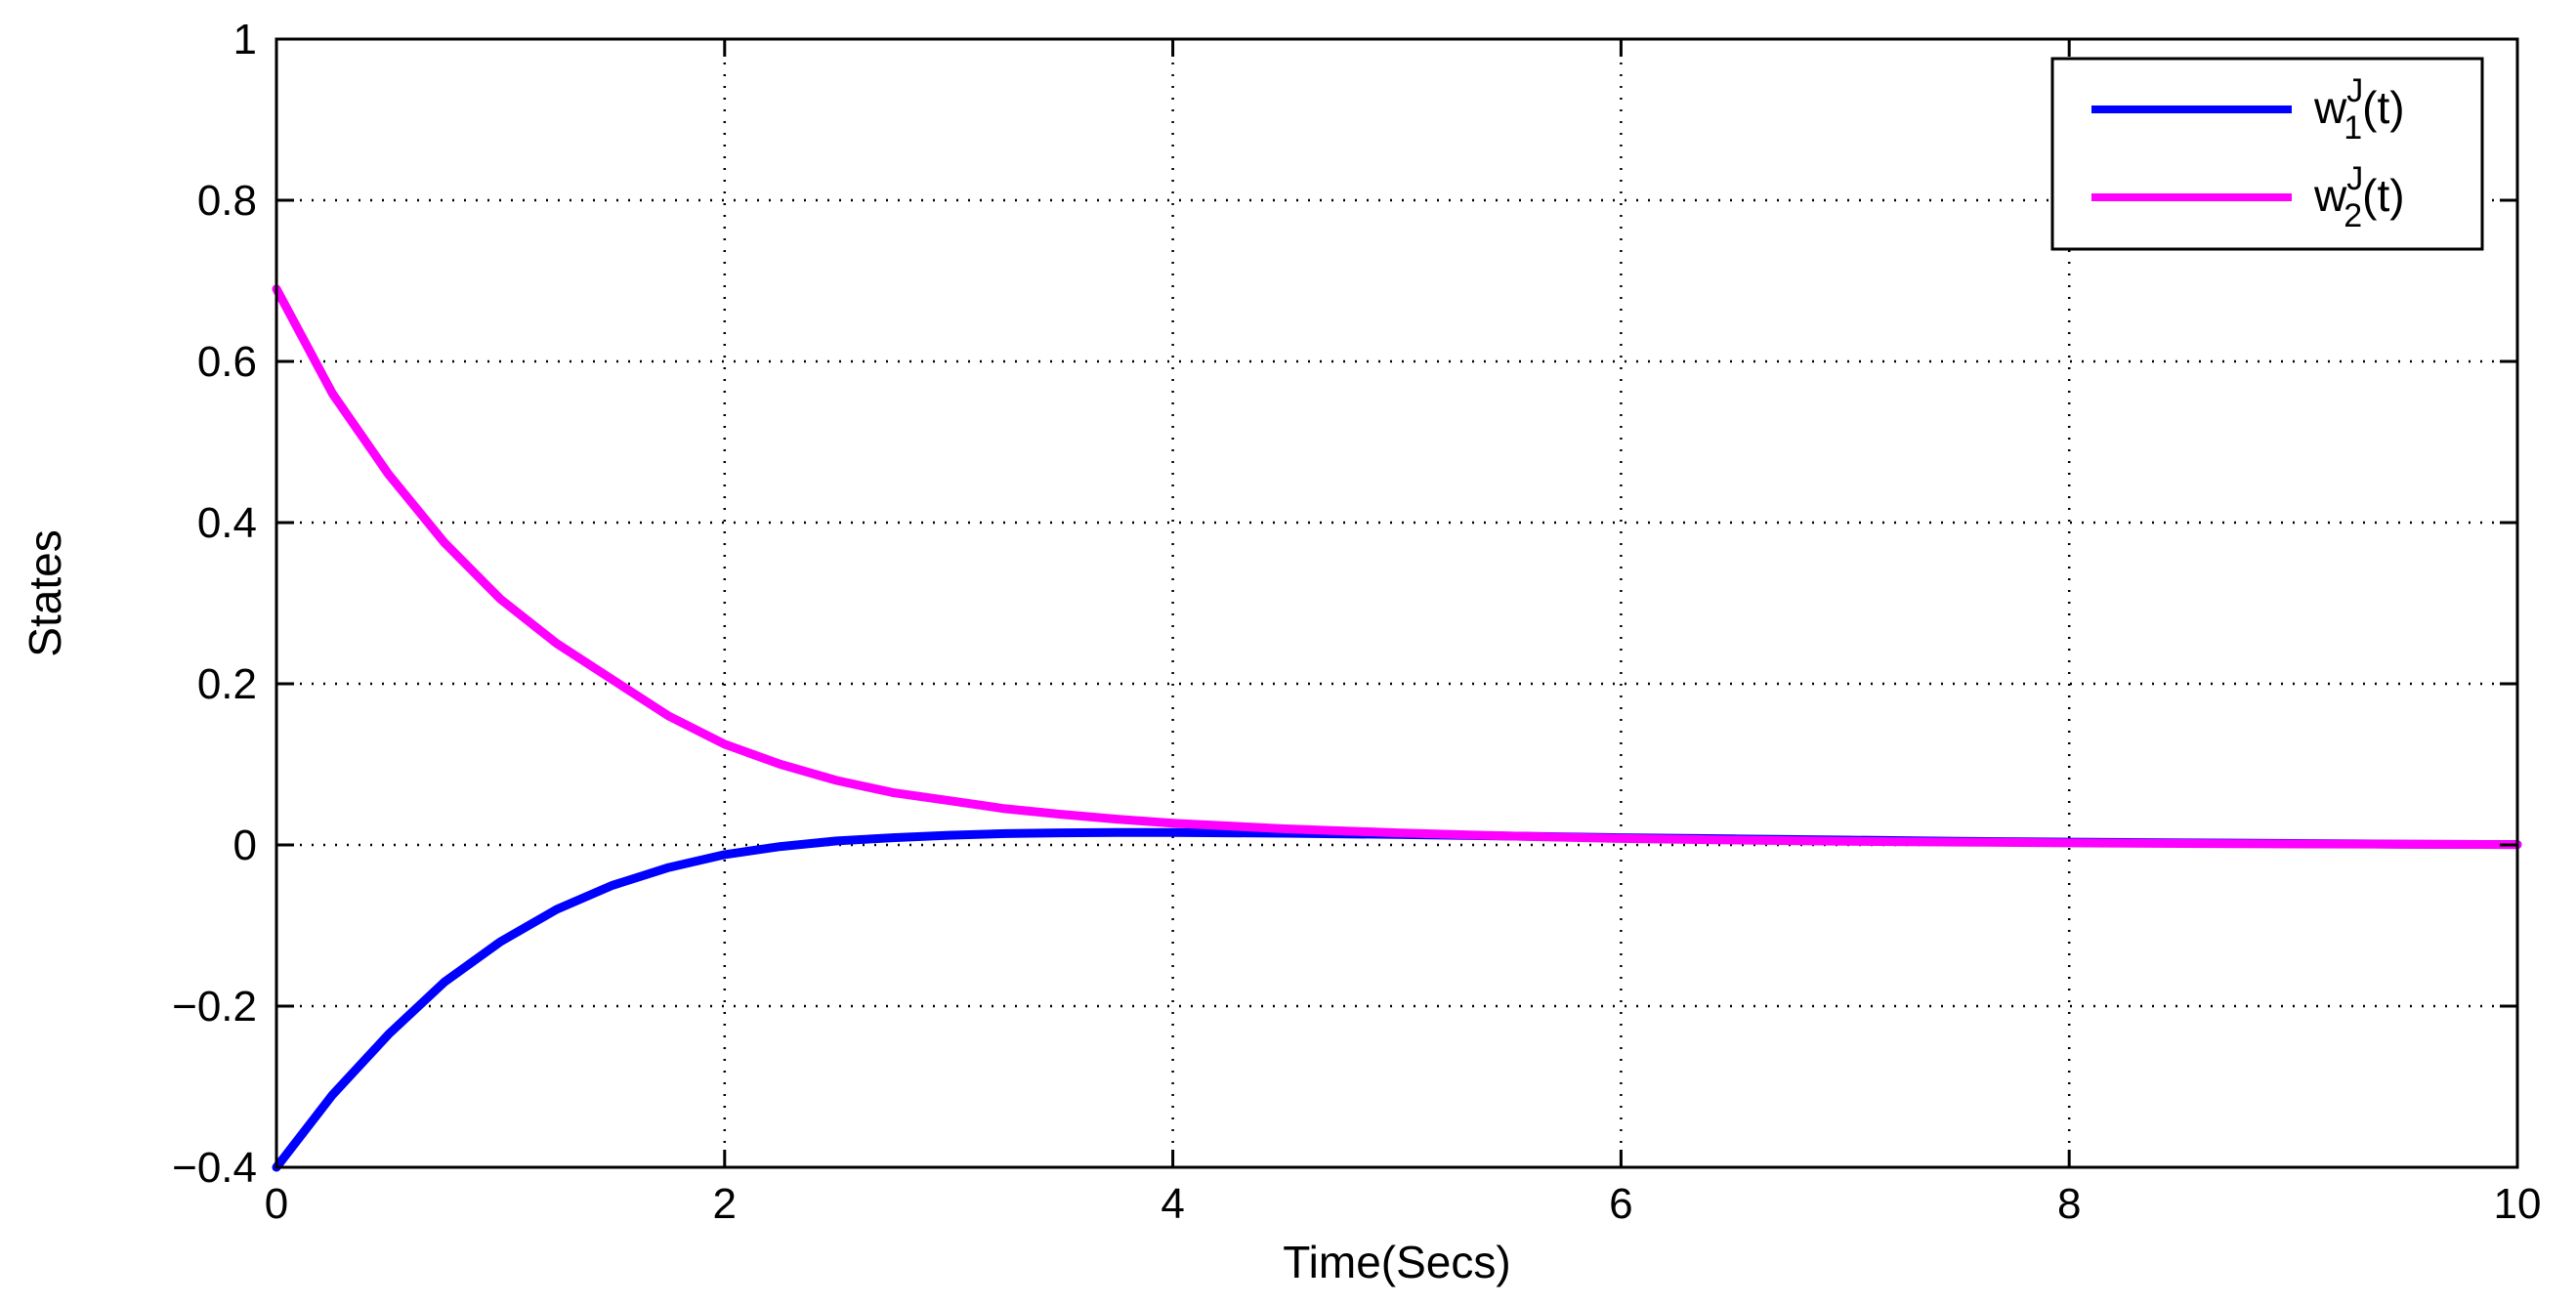 Image resolution: width=2576 pixels, height=1306 pixels. What do you see at coordinates (214, 1168) in the screenshot?
I see `y-tick-label: −0.4` at bounding box center [214, 1168].